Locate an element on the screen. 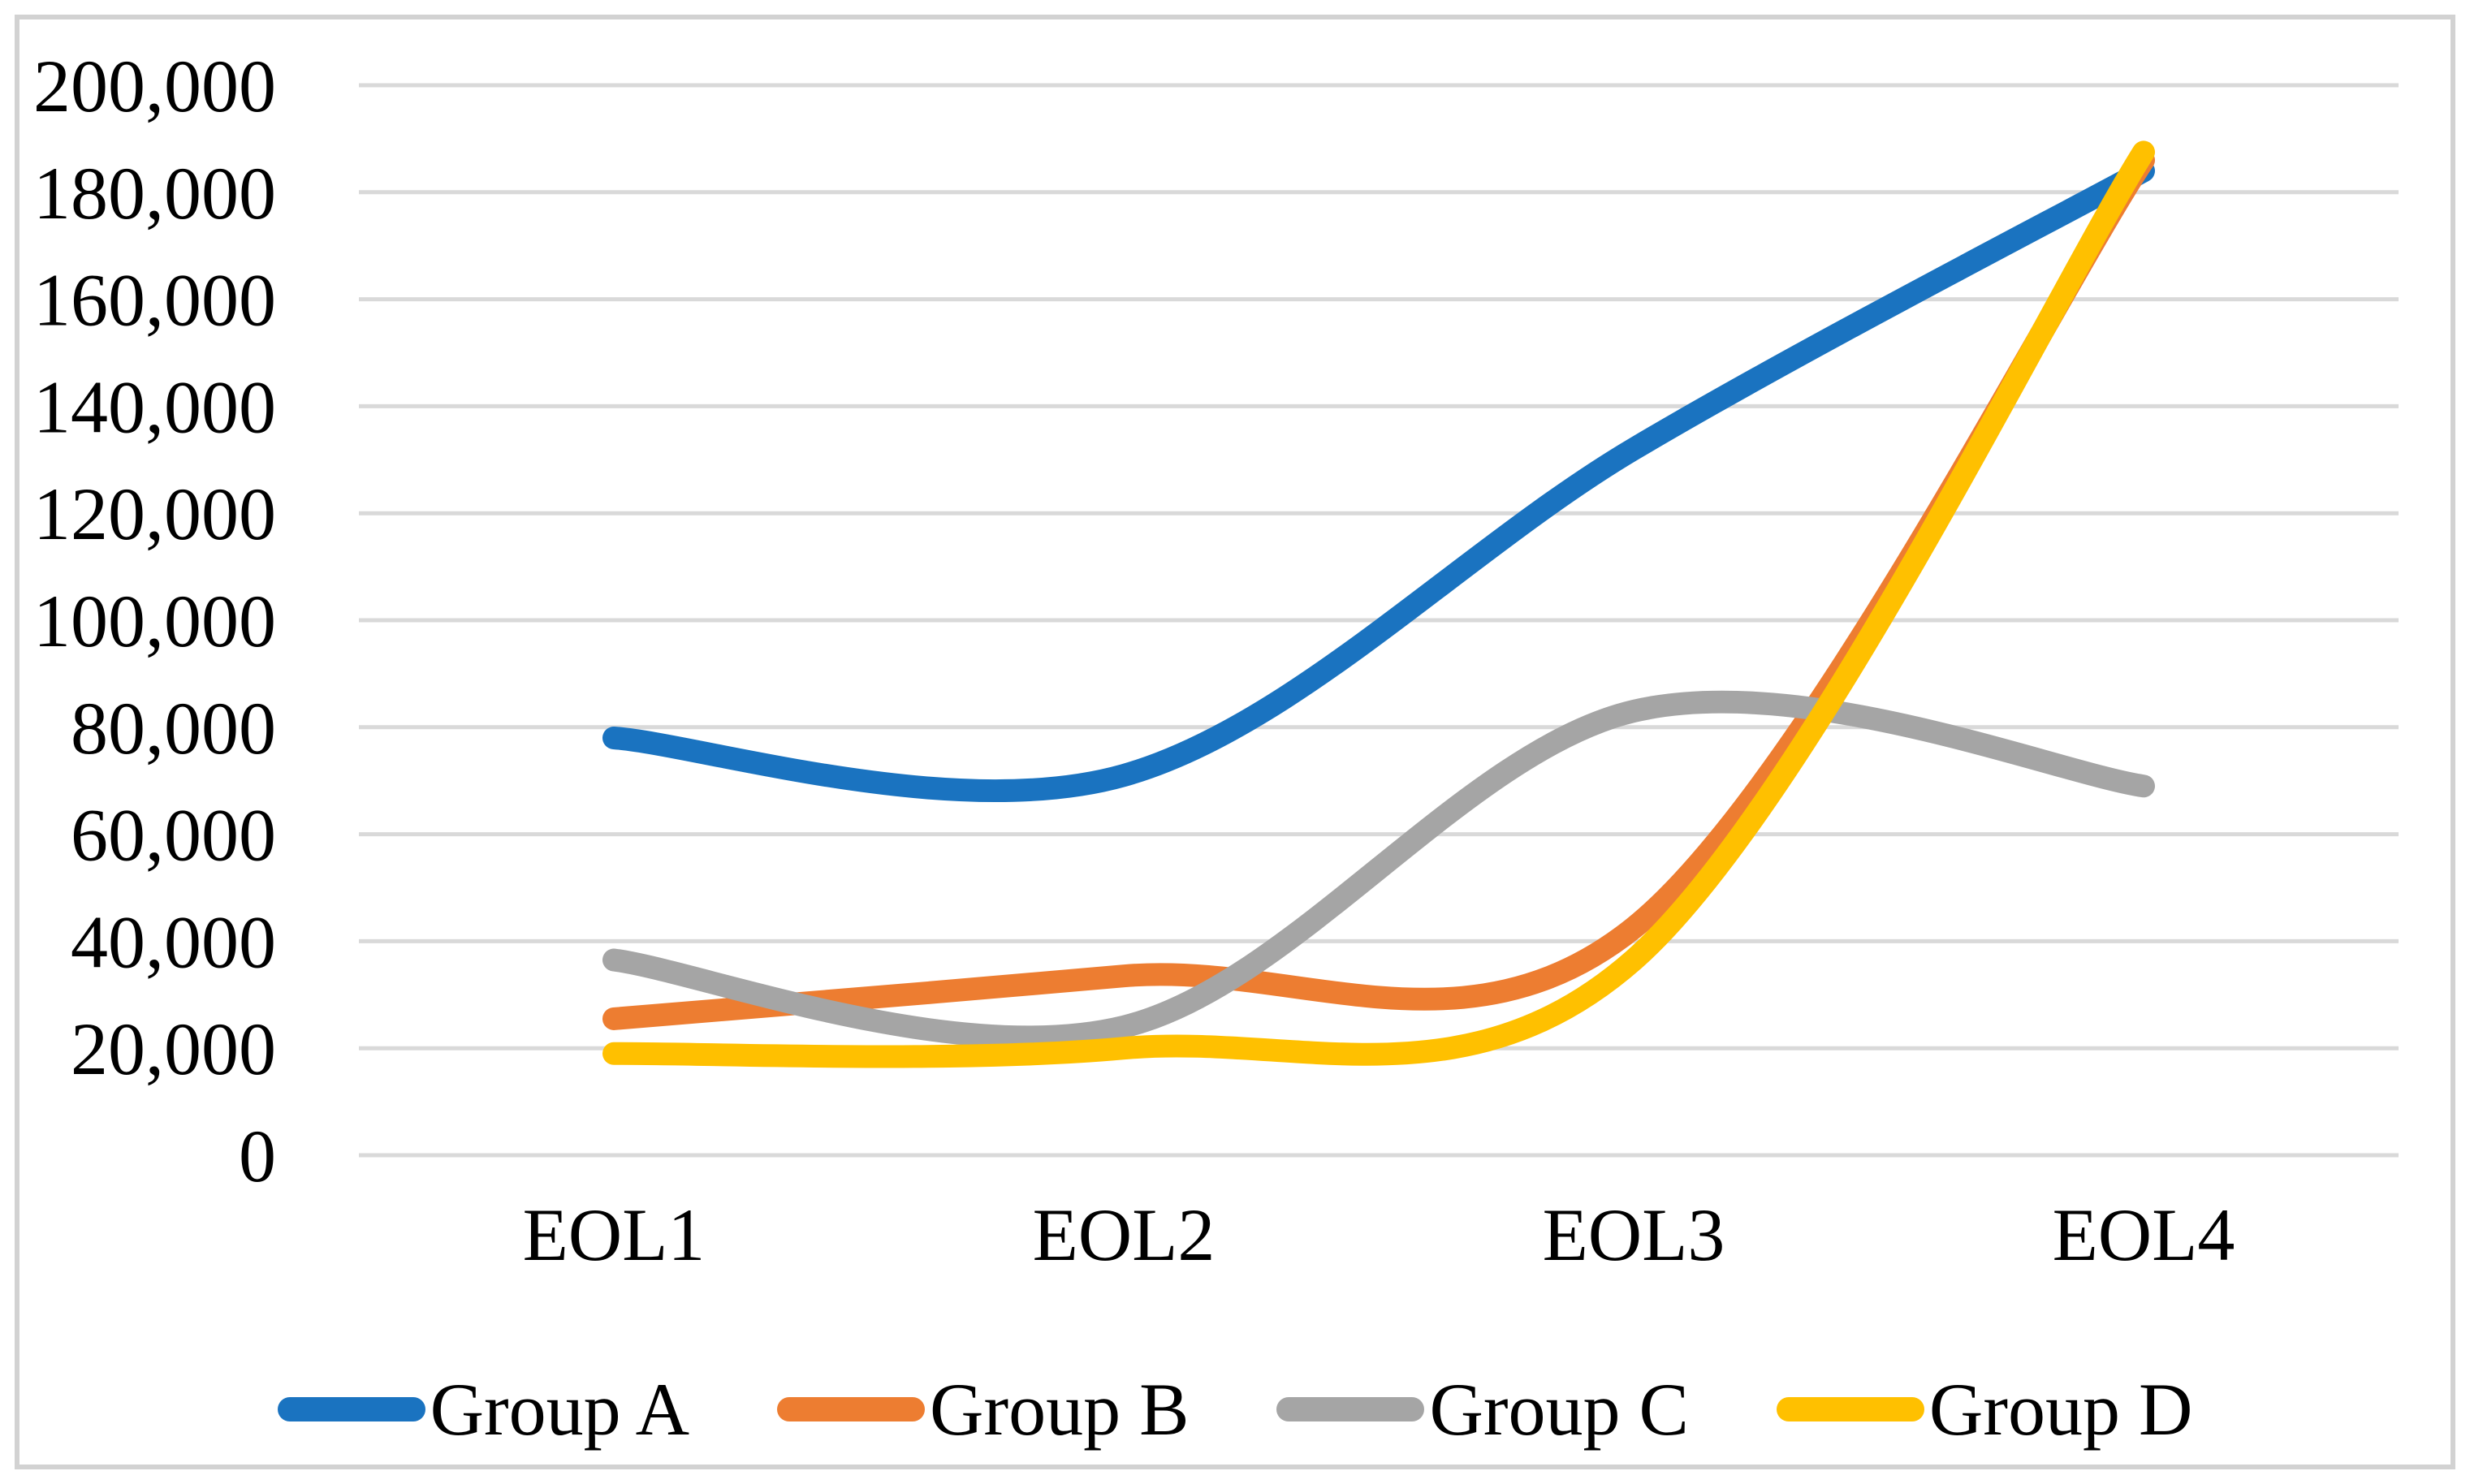 The image size is (2470, 1484). legend-item-group-c: Group C is located at coordinates (1483, 1409).